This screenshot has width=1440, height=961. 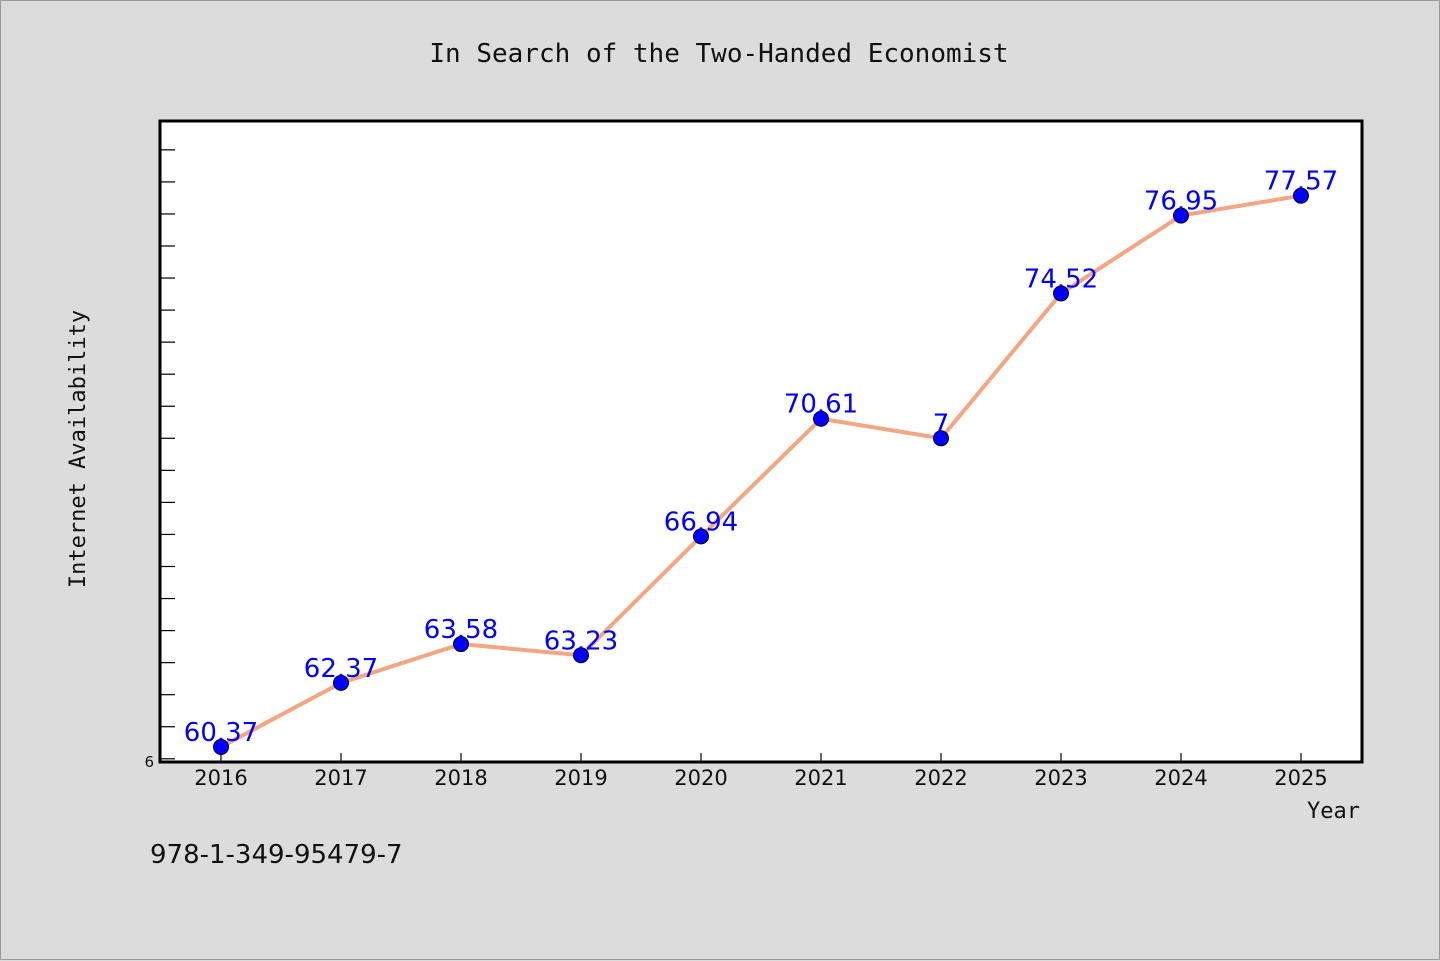 I want to click on x-tick-label: 2016, so click(x=220, y=778).